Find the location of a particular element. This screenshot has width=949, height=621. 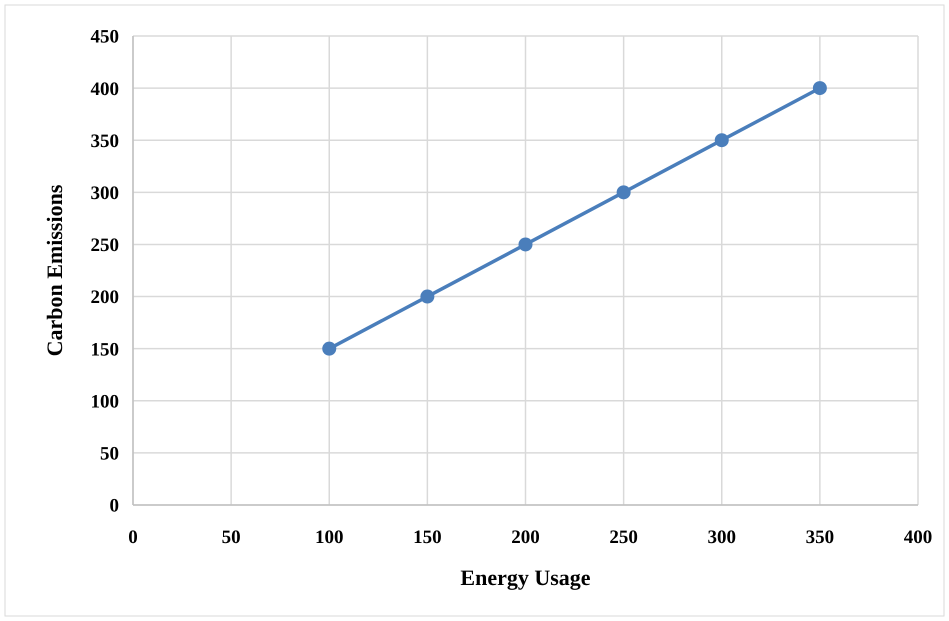

x-tick-label: 300 is located at coordinates (722, 537).